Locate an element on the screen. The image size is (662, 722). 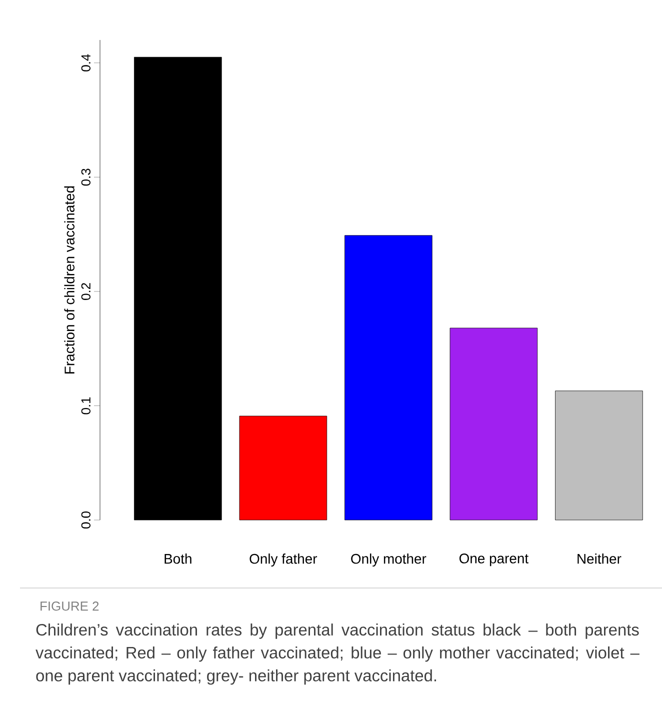
x-tick-label: Both is located at coordinates (178, 559).